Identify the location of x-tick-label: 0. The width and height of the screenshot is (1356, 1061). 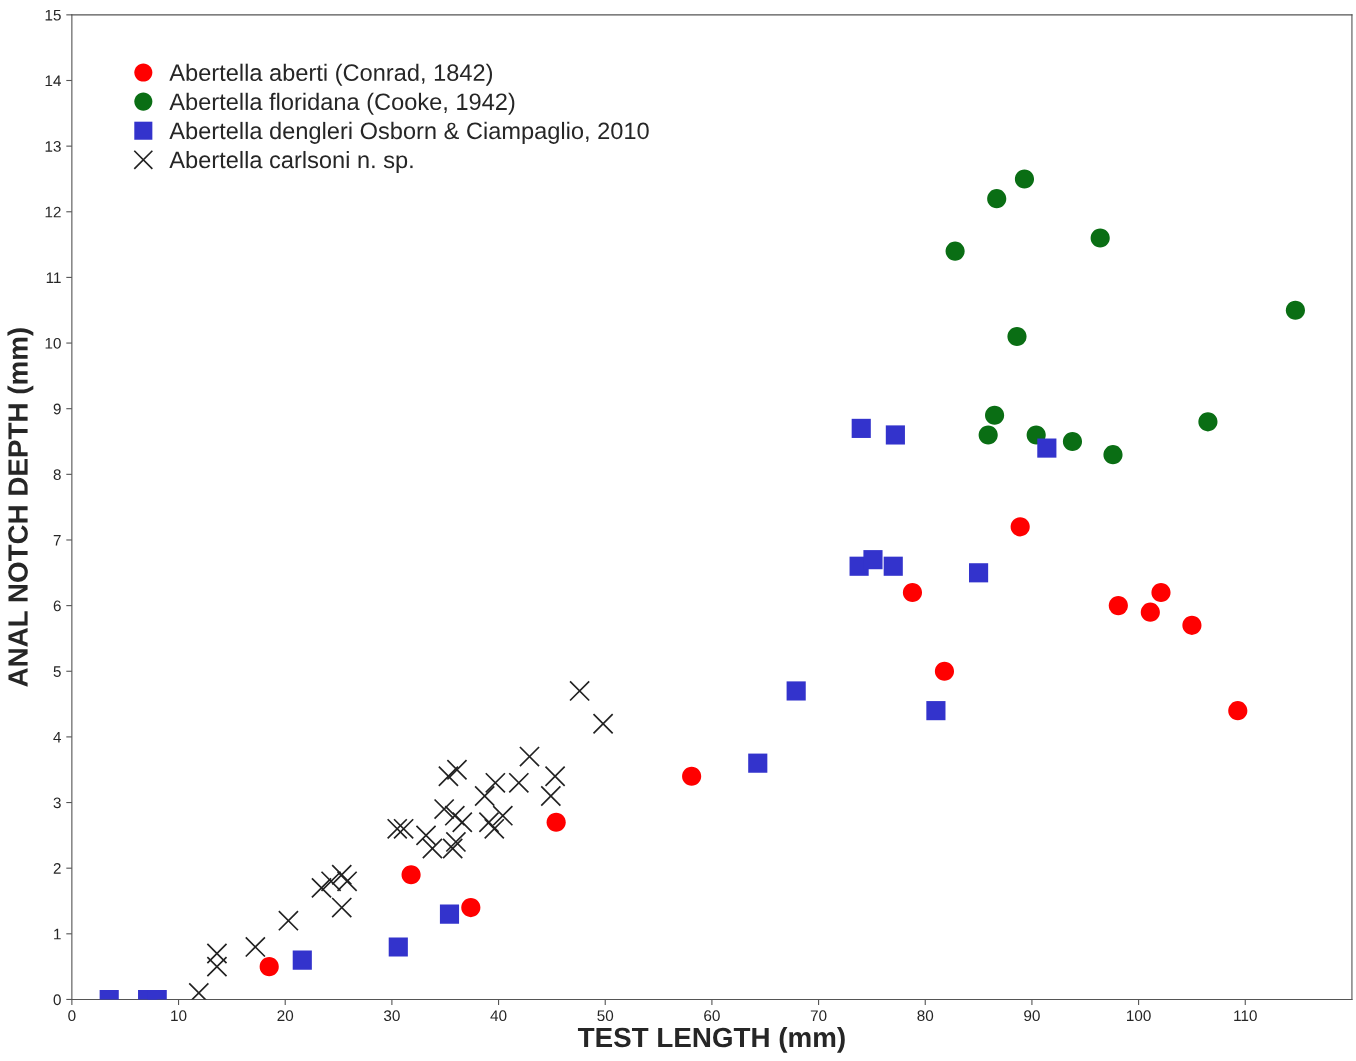
(72, 1016).